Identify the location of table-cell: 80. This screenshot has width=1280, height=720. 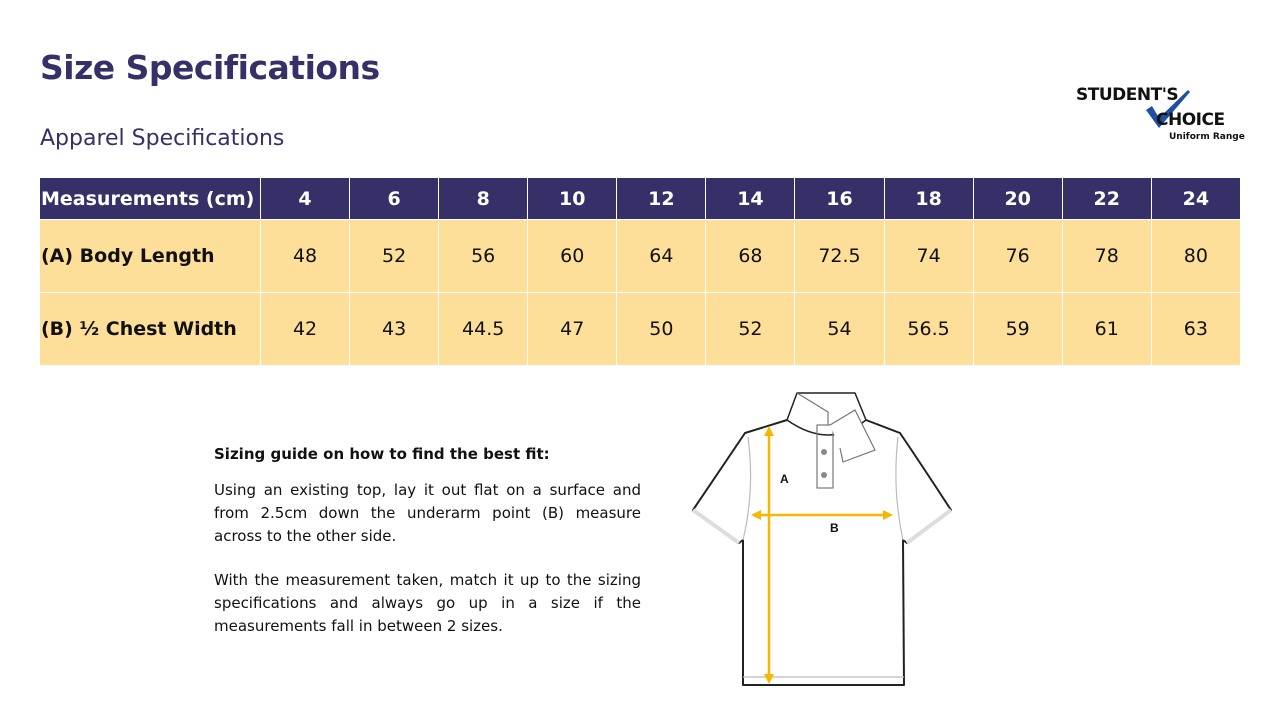
(1196, 256).